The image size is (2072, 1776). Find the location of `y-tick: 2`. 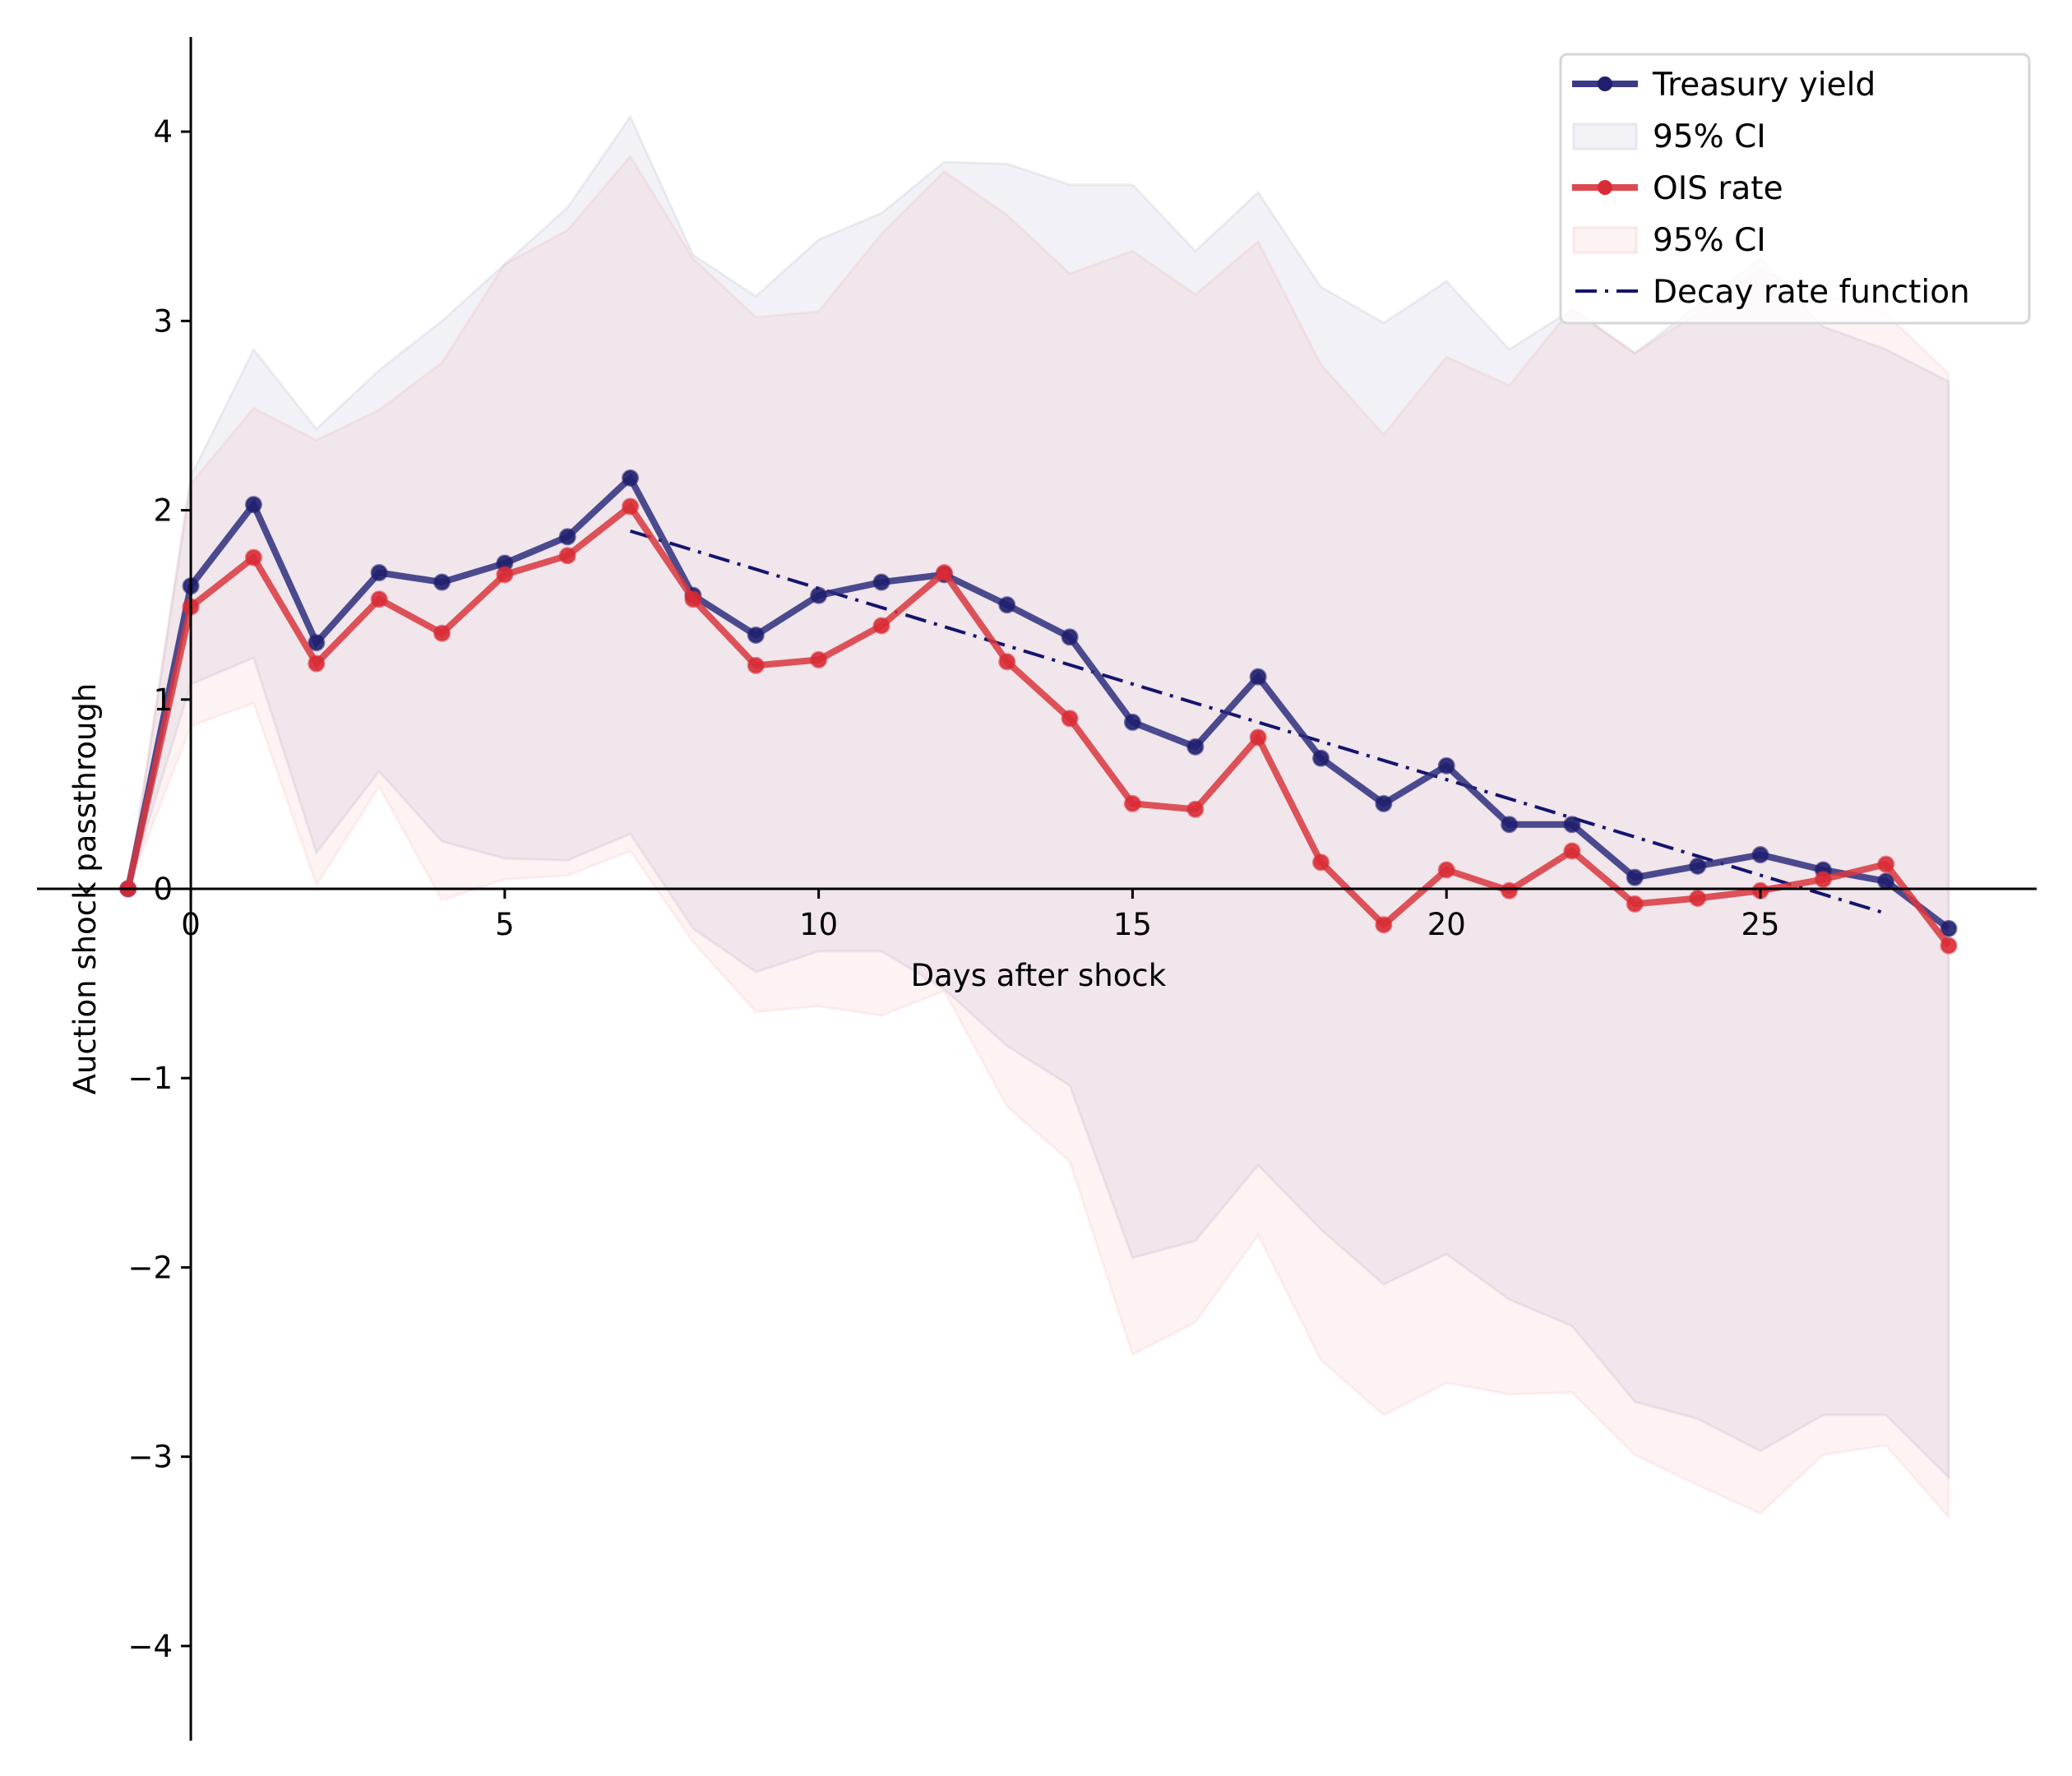

y-tick: 2 is located at coordinates (173, 511).